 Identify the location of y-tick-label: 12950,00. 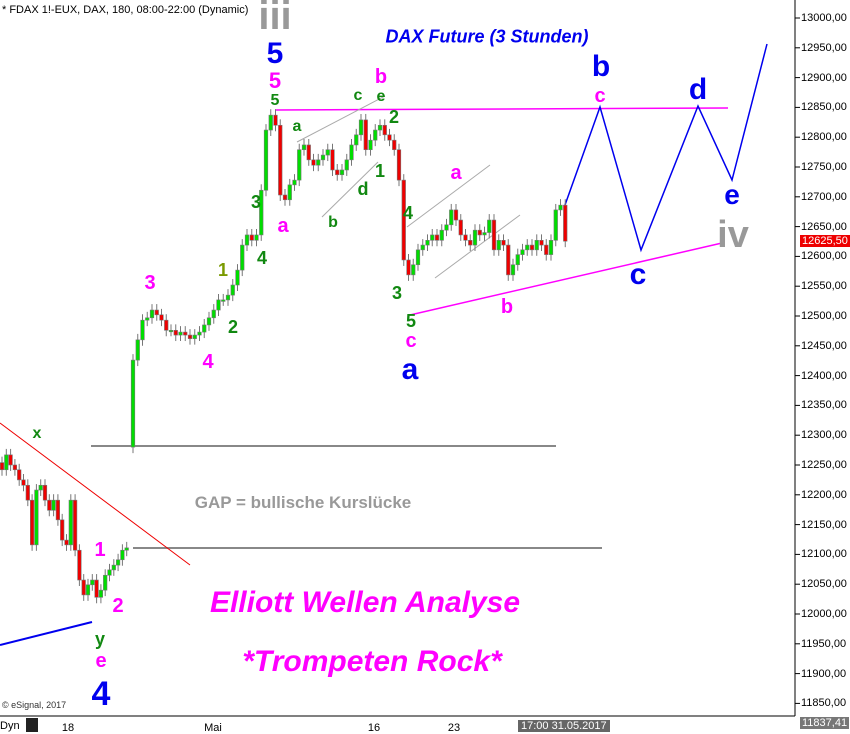
(824, 47).